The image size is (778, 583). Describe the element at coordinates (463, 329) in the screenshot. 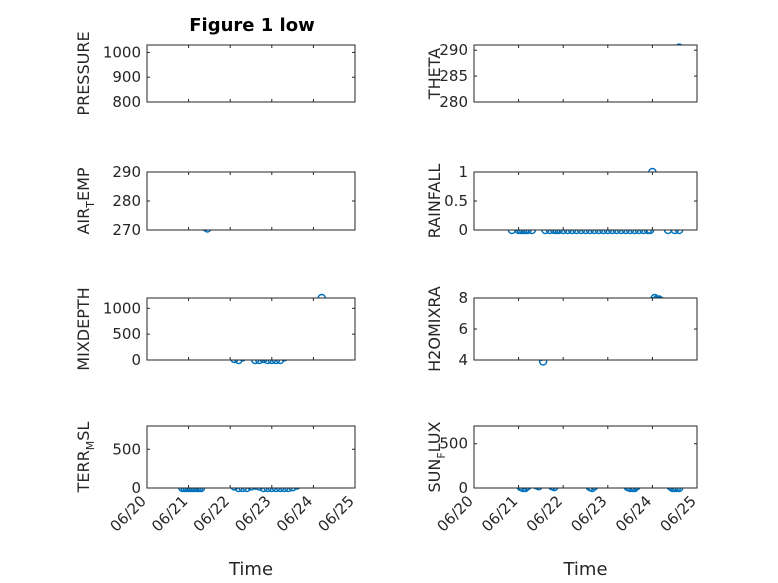

I see `y-tick-label: 6` at that location.